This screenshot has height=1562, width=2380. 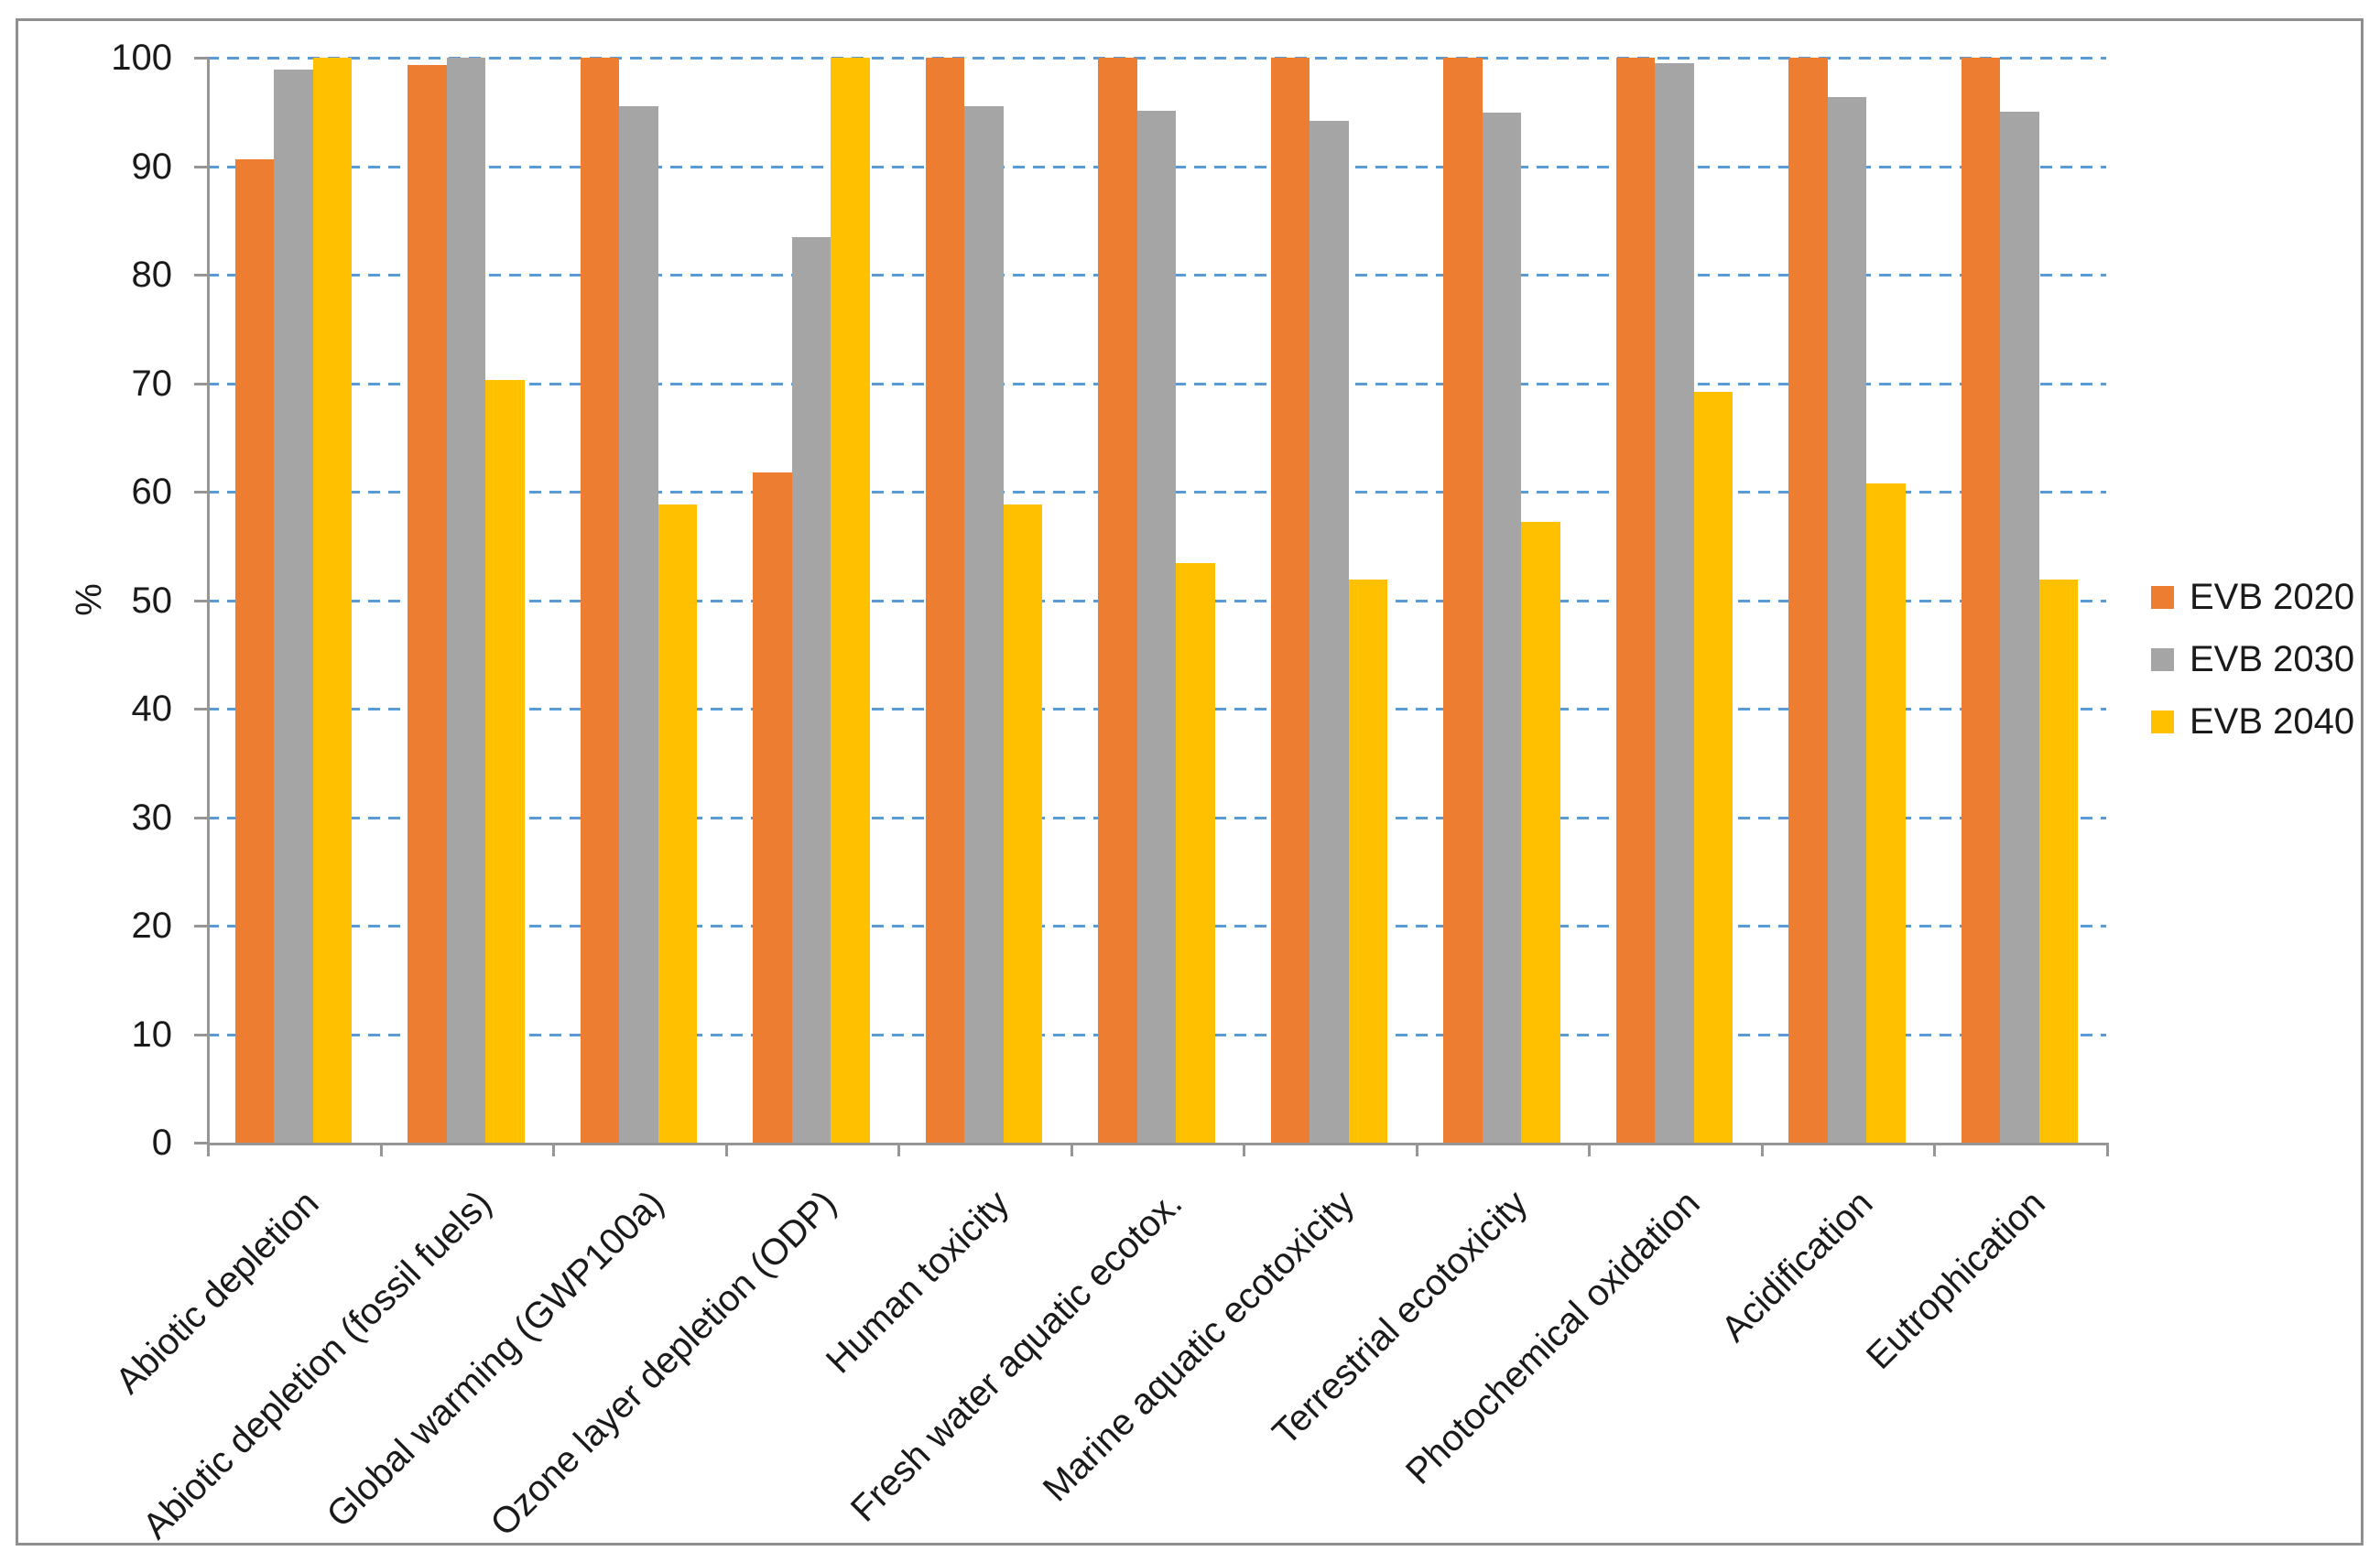 What do you see at coordinates (1955, 1280) in the screenshot?
I see `x-category-label: Eutrophication` at bounding box center [1955, 1280].